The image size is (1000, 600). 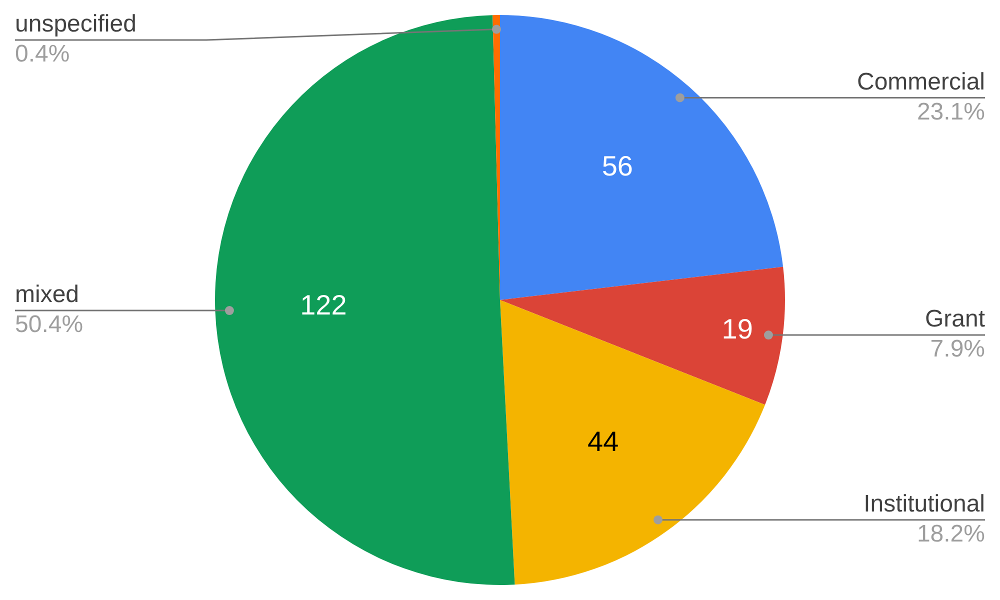 I want to click on slice-label: Commercial, so click(x=920, y=82).